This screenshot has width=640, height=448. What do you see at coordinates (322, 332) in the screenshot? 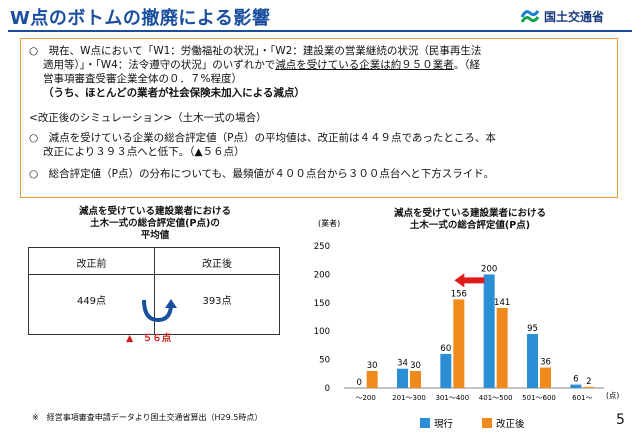
I see `y-tick-label: 100` at bounding box center [322, 332].